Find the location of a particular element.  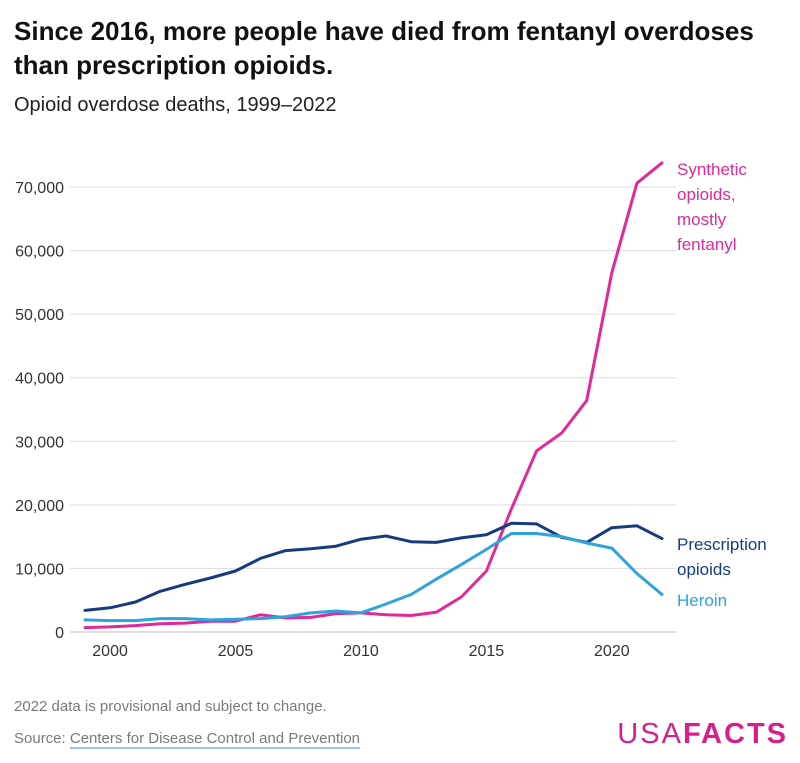

series-label: Synthetic is located at coordinates (712, 169).